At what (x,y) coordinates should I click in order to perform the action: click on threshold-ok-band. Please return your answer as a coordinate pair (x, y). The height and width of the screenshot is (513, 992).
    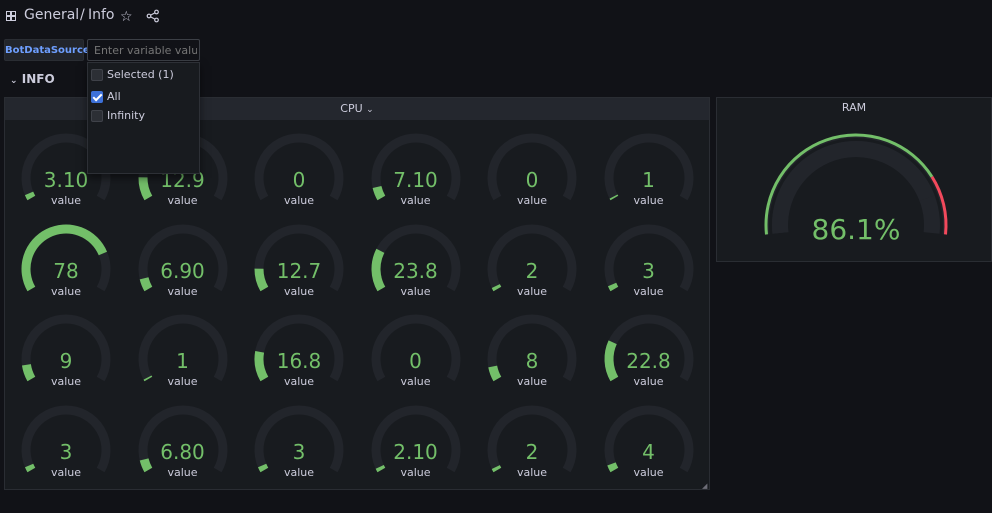
    Looking at the image, I should click on (849, 184).